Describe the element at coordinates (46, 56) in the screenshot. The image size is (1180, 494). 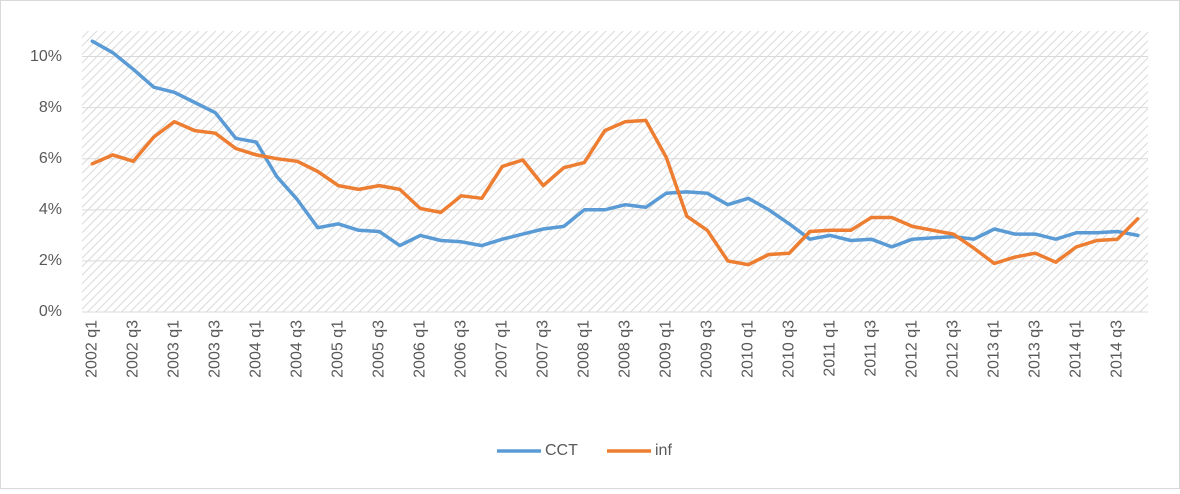
I see `y-tick-label: 10%` at that location.